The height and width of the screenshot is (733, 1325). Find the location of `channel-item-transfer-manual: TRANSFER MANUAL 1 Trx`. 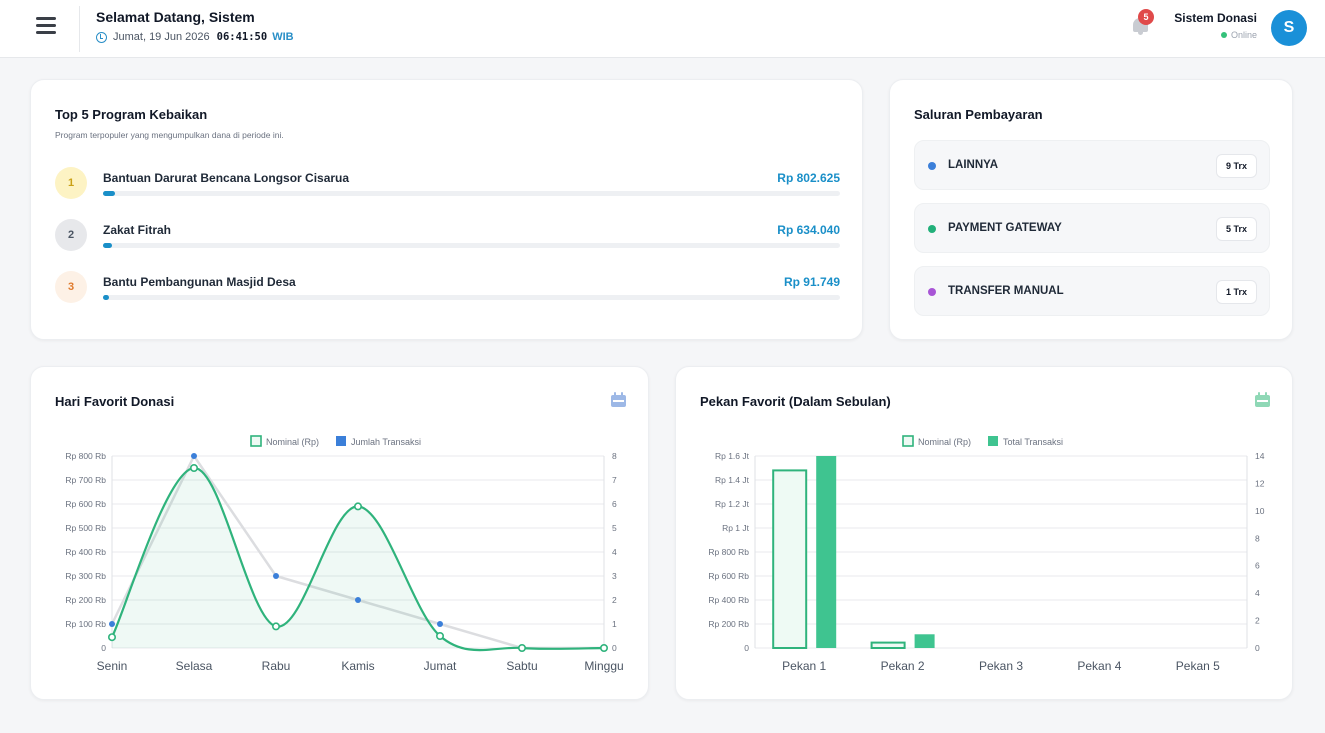

channel-item-transfer-manual: TRANSFER MANUAL 1 Trx is located at coordinates (1092, 291).